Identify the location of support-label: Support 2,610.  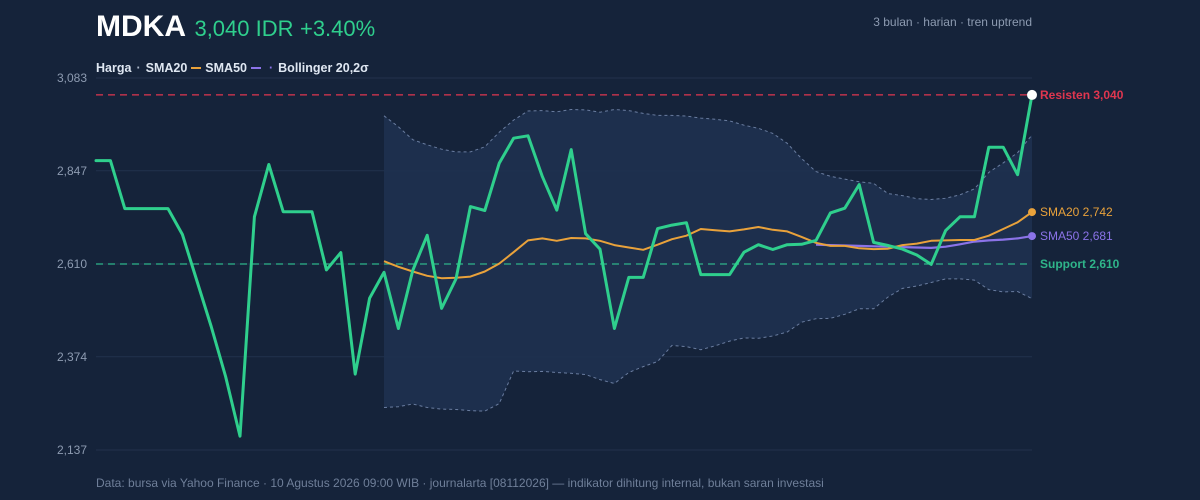
(1080, 264).